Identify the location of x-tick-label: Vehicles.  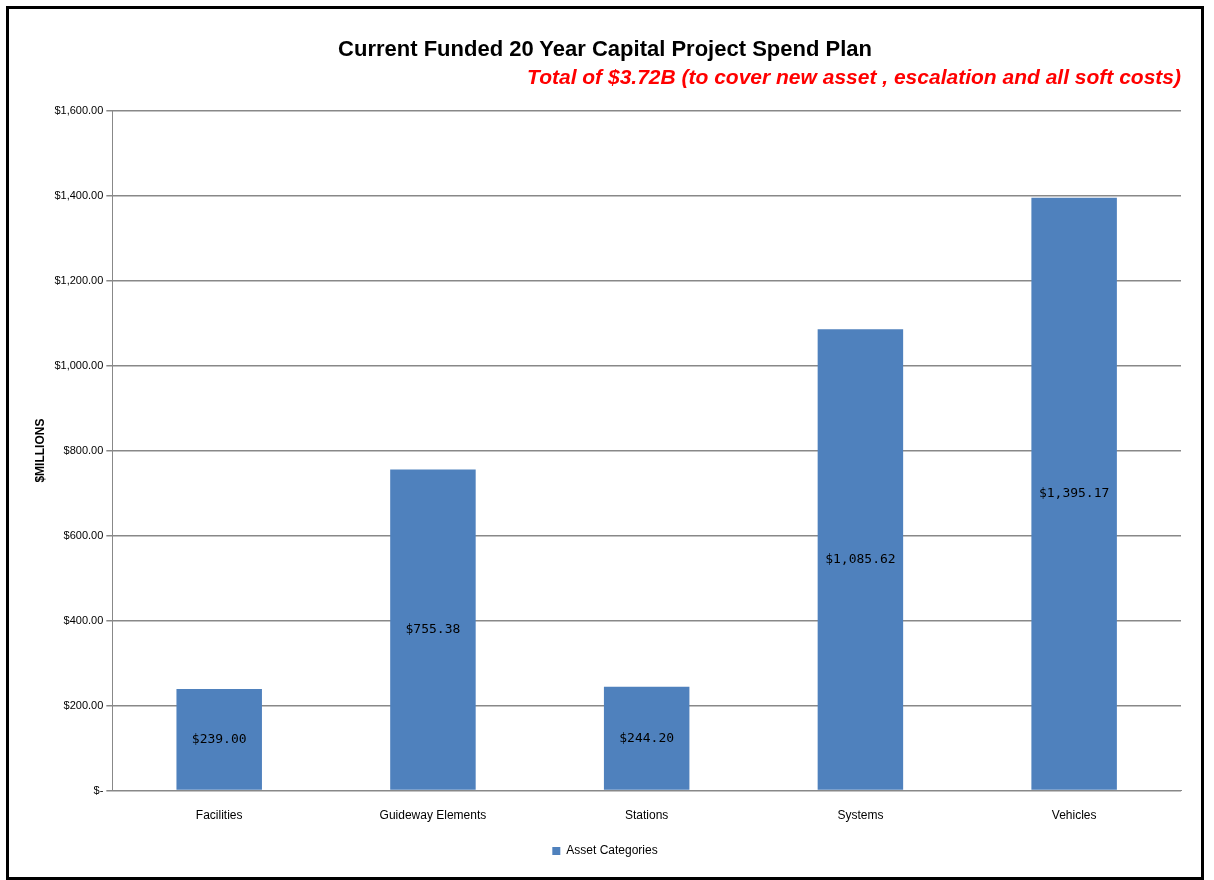
(1074, 815).